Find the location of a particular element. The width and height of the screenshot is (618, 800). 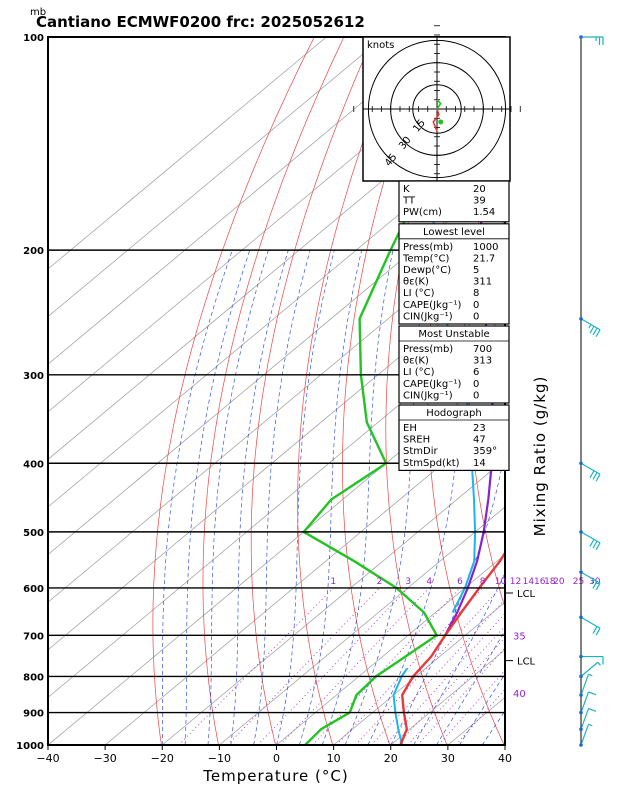

x-tick-label: −30 is located at coordinates (105, 758).